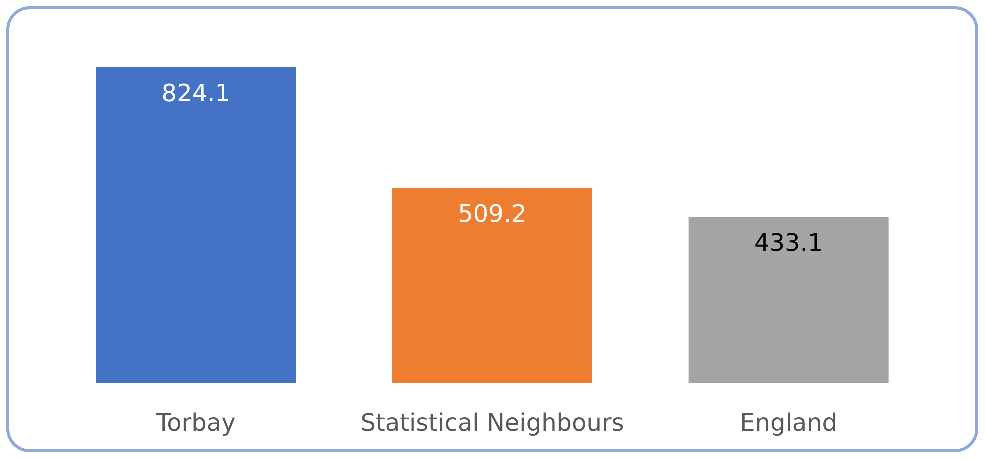 The width and height of the screenshot is (985, 459). Describe the element at coordinates (492, 423) in the screenshot. I see `x-tick-label: Statistical Neighbours` at that location.